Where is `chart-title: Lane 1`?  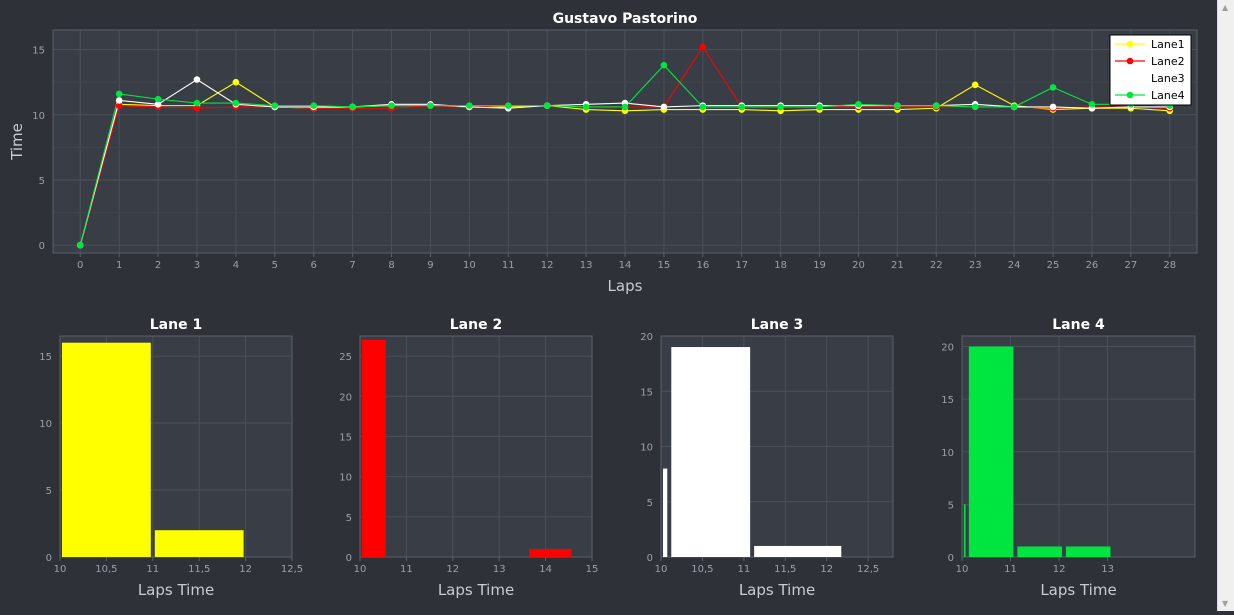 chart-title: Lane 1 is located at coordinates (176, 325).